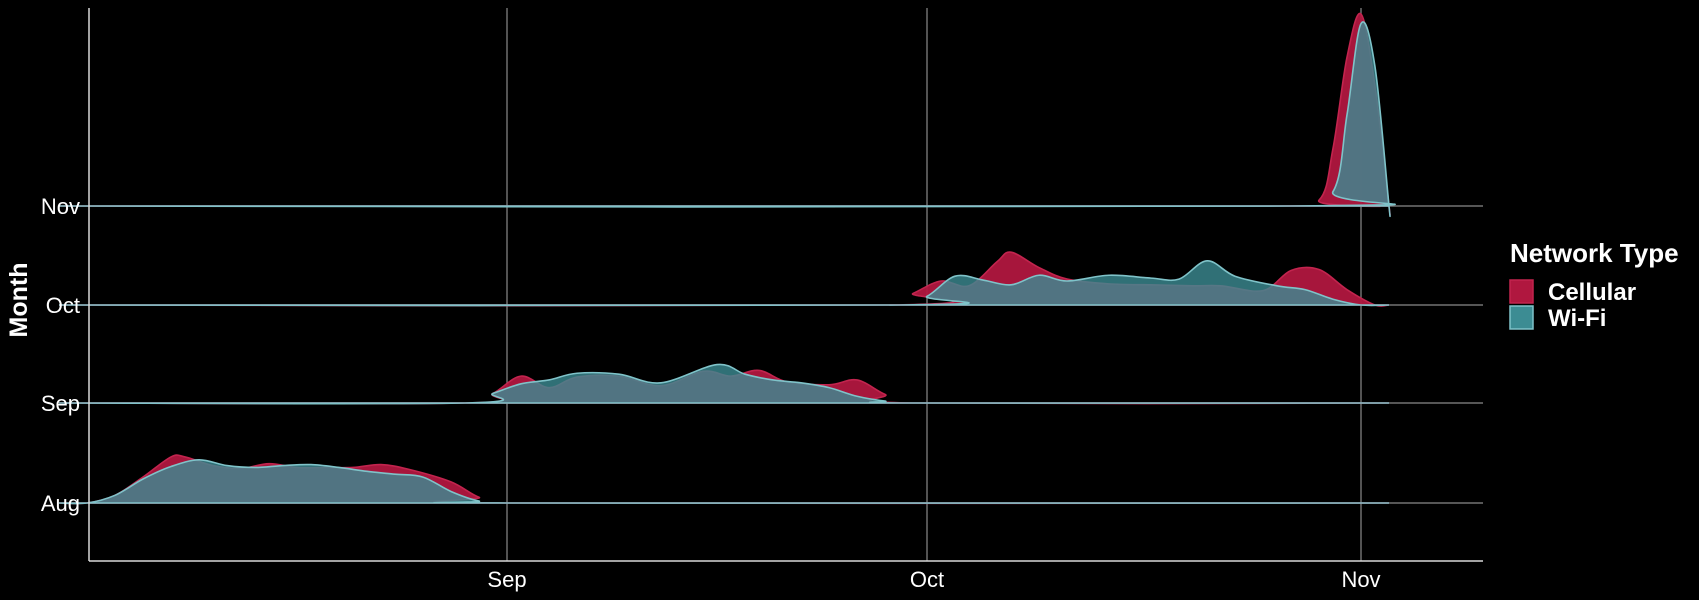 The height and width of the screenshot is (600, 1699). I want to click on ridge-aug-wifi, so click(724, 481).